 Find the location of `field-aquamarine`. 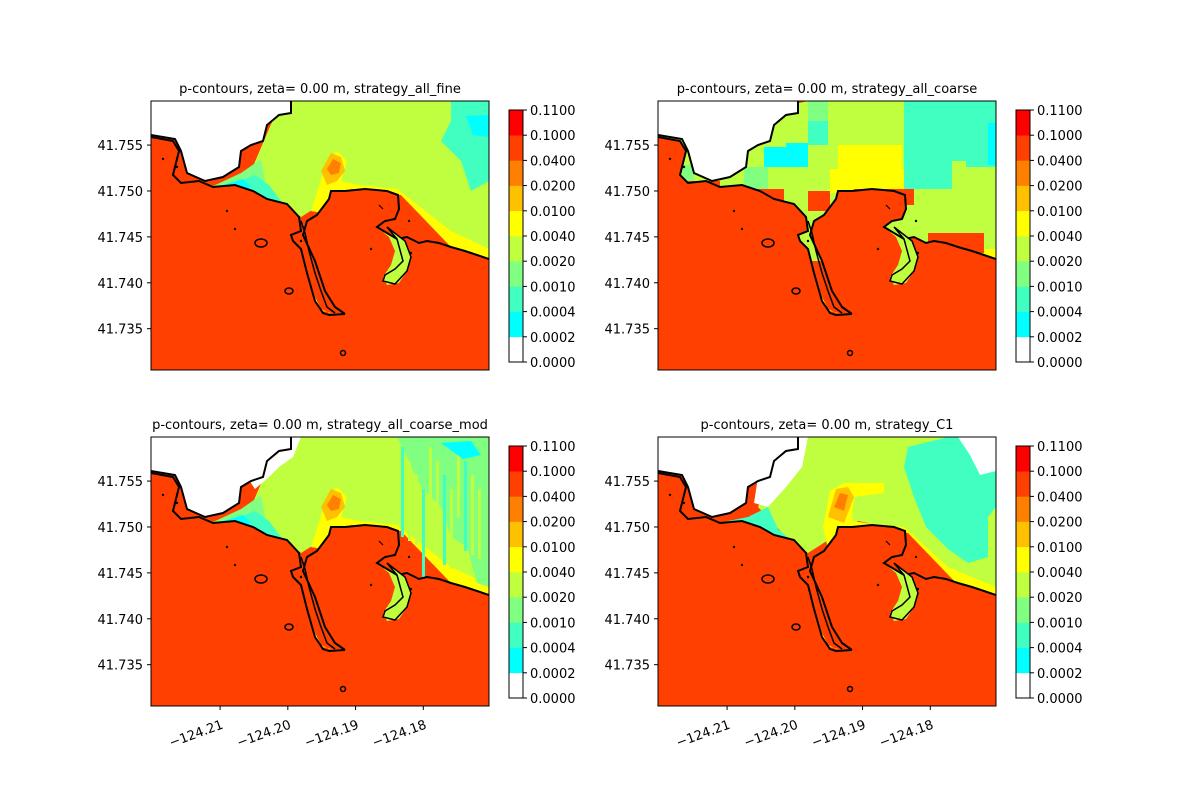

field-aquamarine is located at coordinates (950, 500).